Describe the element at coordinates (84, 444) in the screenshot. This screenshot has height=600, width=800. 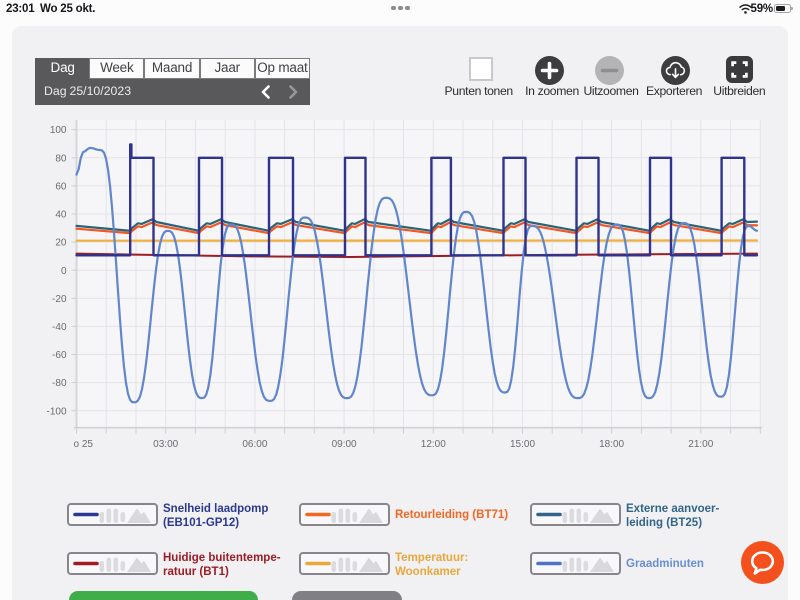
I see `svg-text: o 25` at that location.